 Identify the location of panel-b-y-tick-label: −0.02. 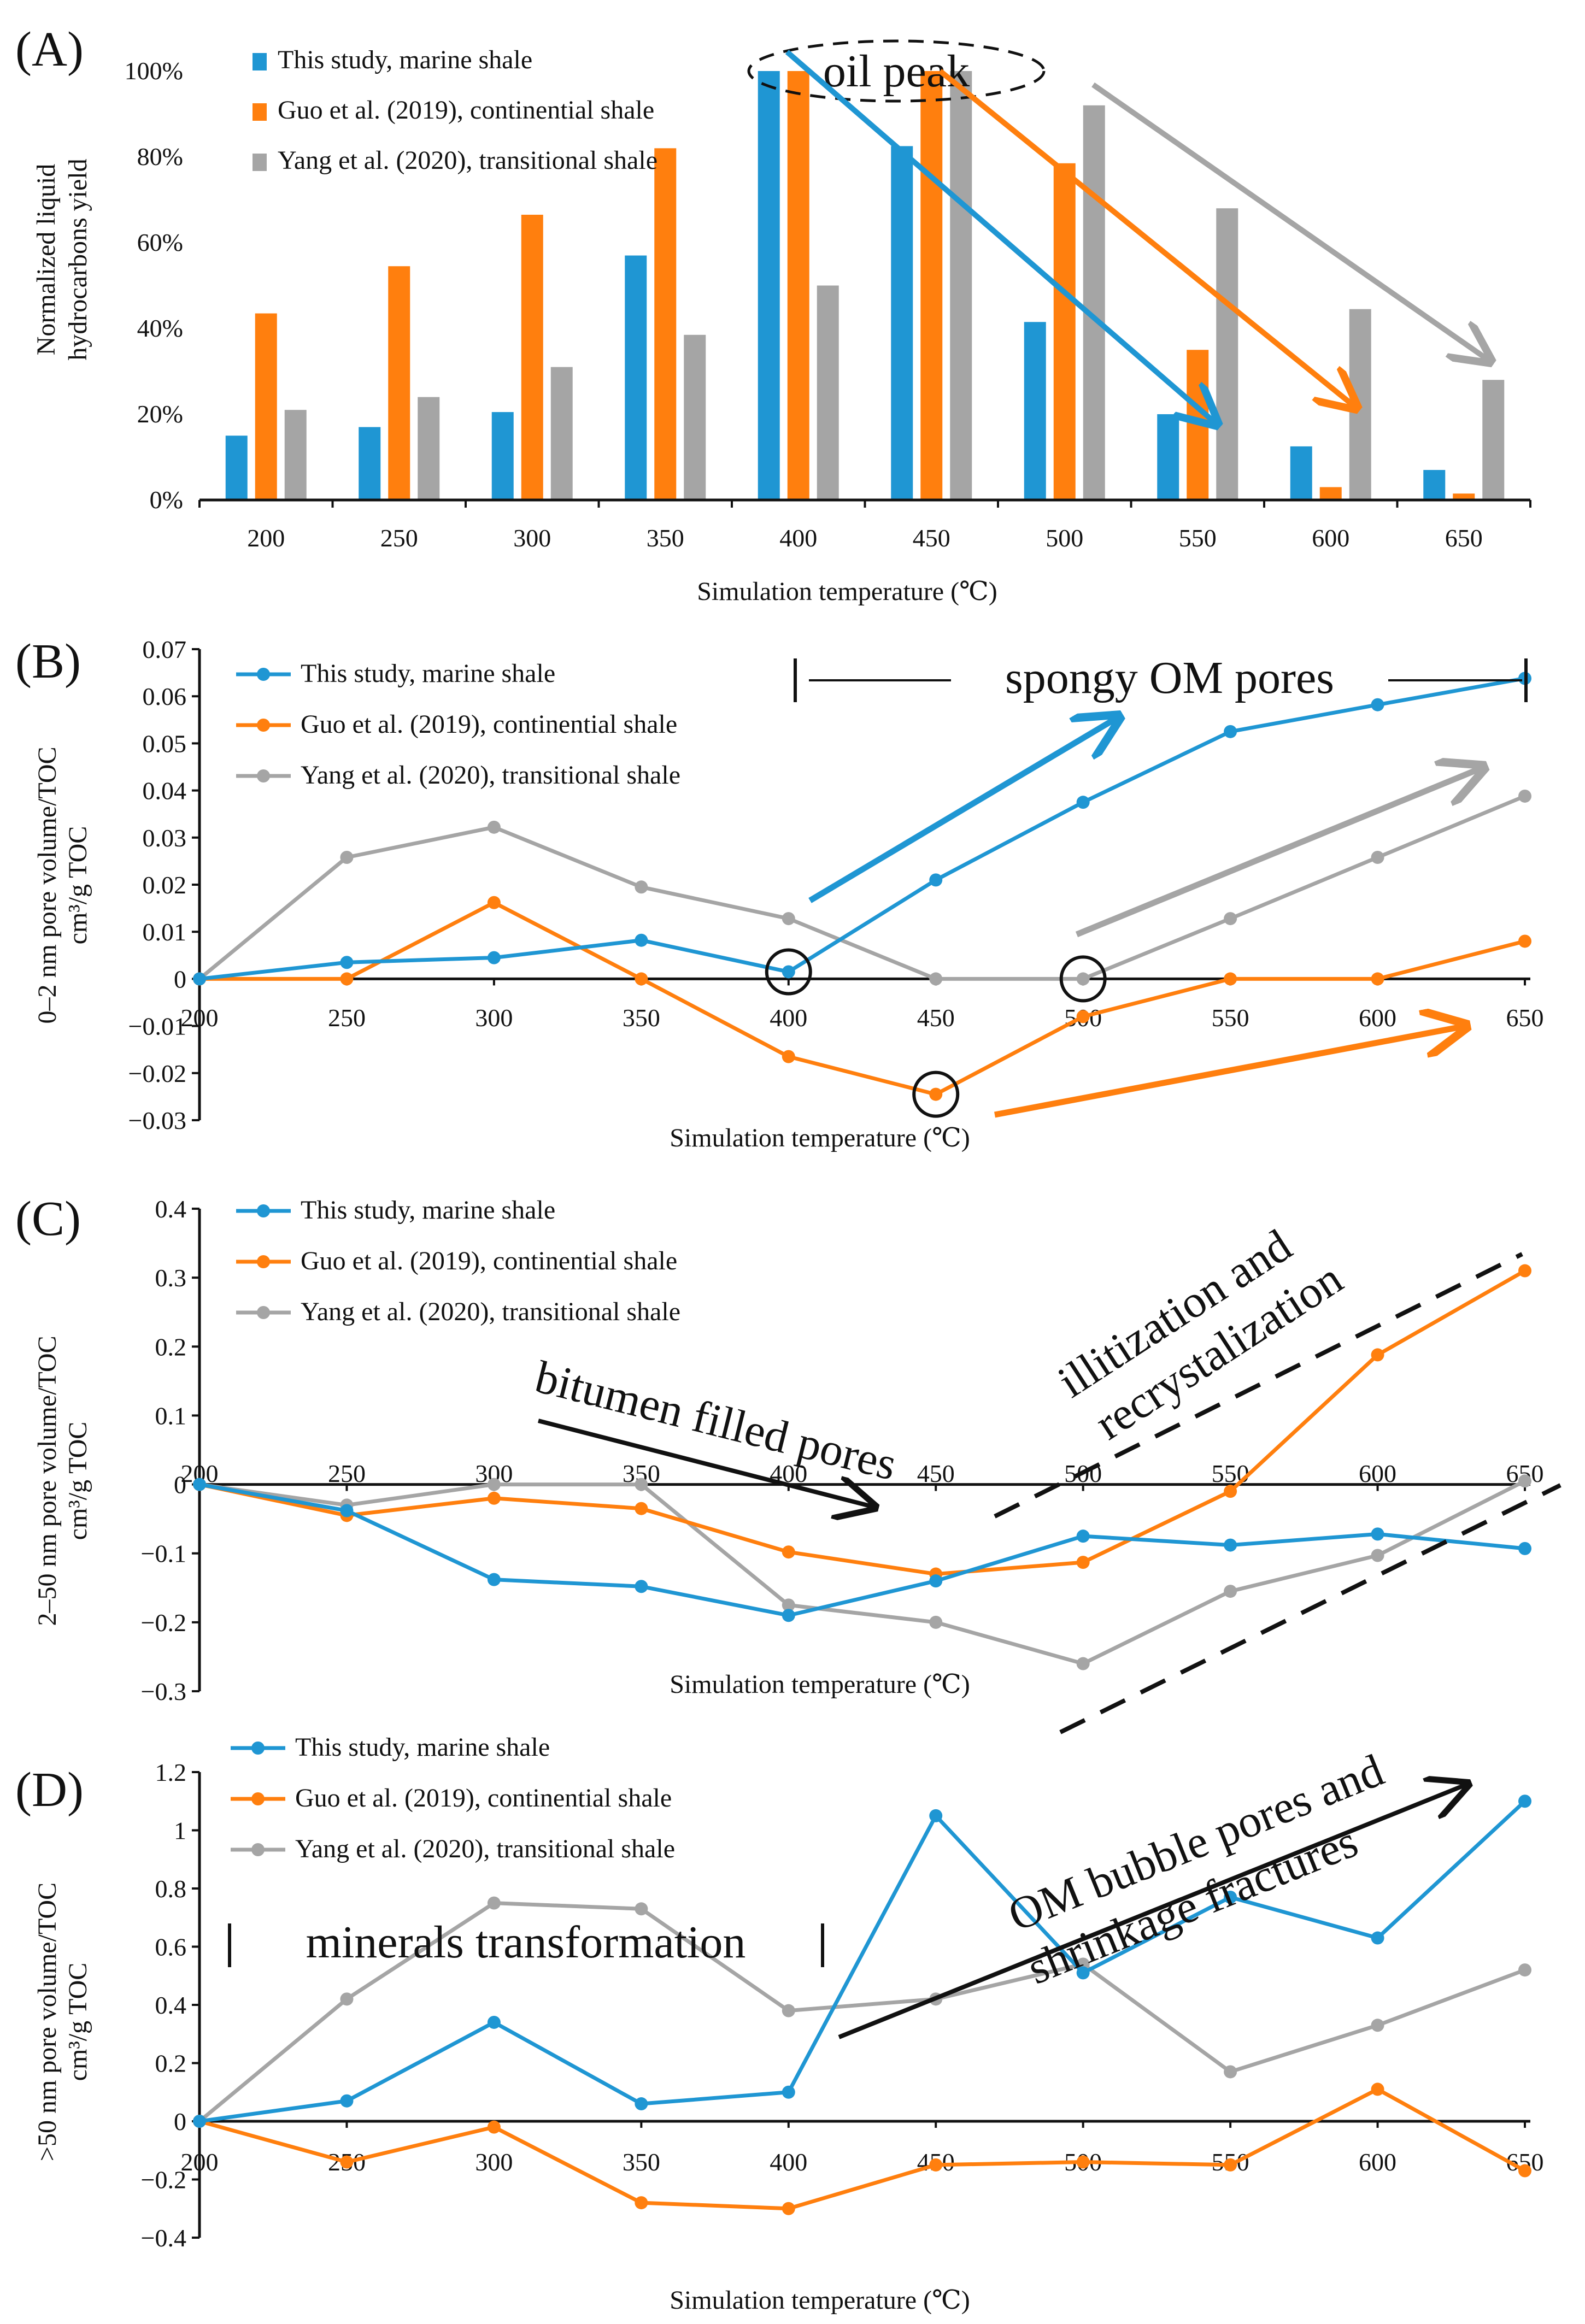
(157, 1073).